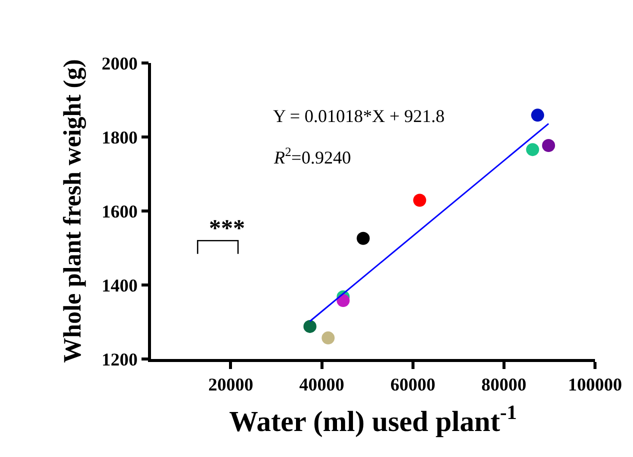 The width and height of the screenshot is (633, 457). I want to click on annotation: Y = 0.01018*X + 921.8, so click(359, 116).